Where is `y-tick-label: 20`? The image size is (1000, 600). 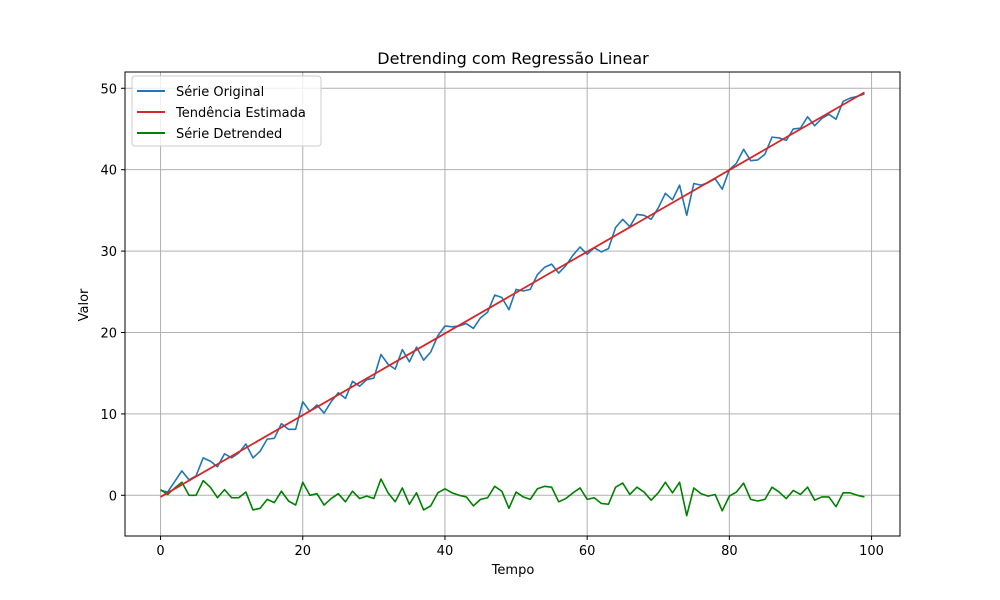
y-tick-label: 20 is located at coordinates (108, 333).